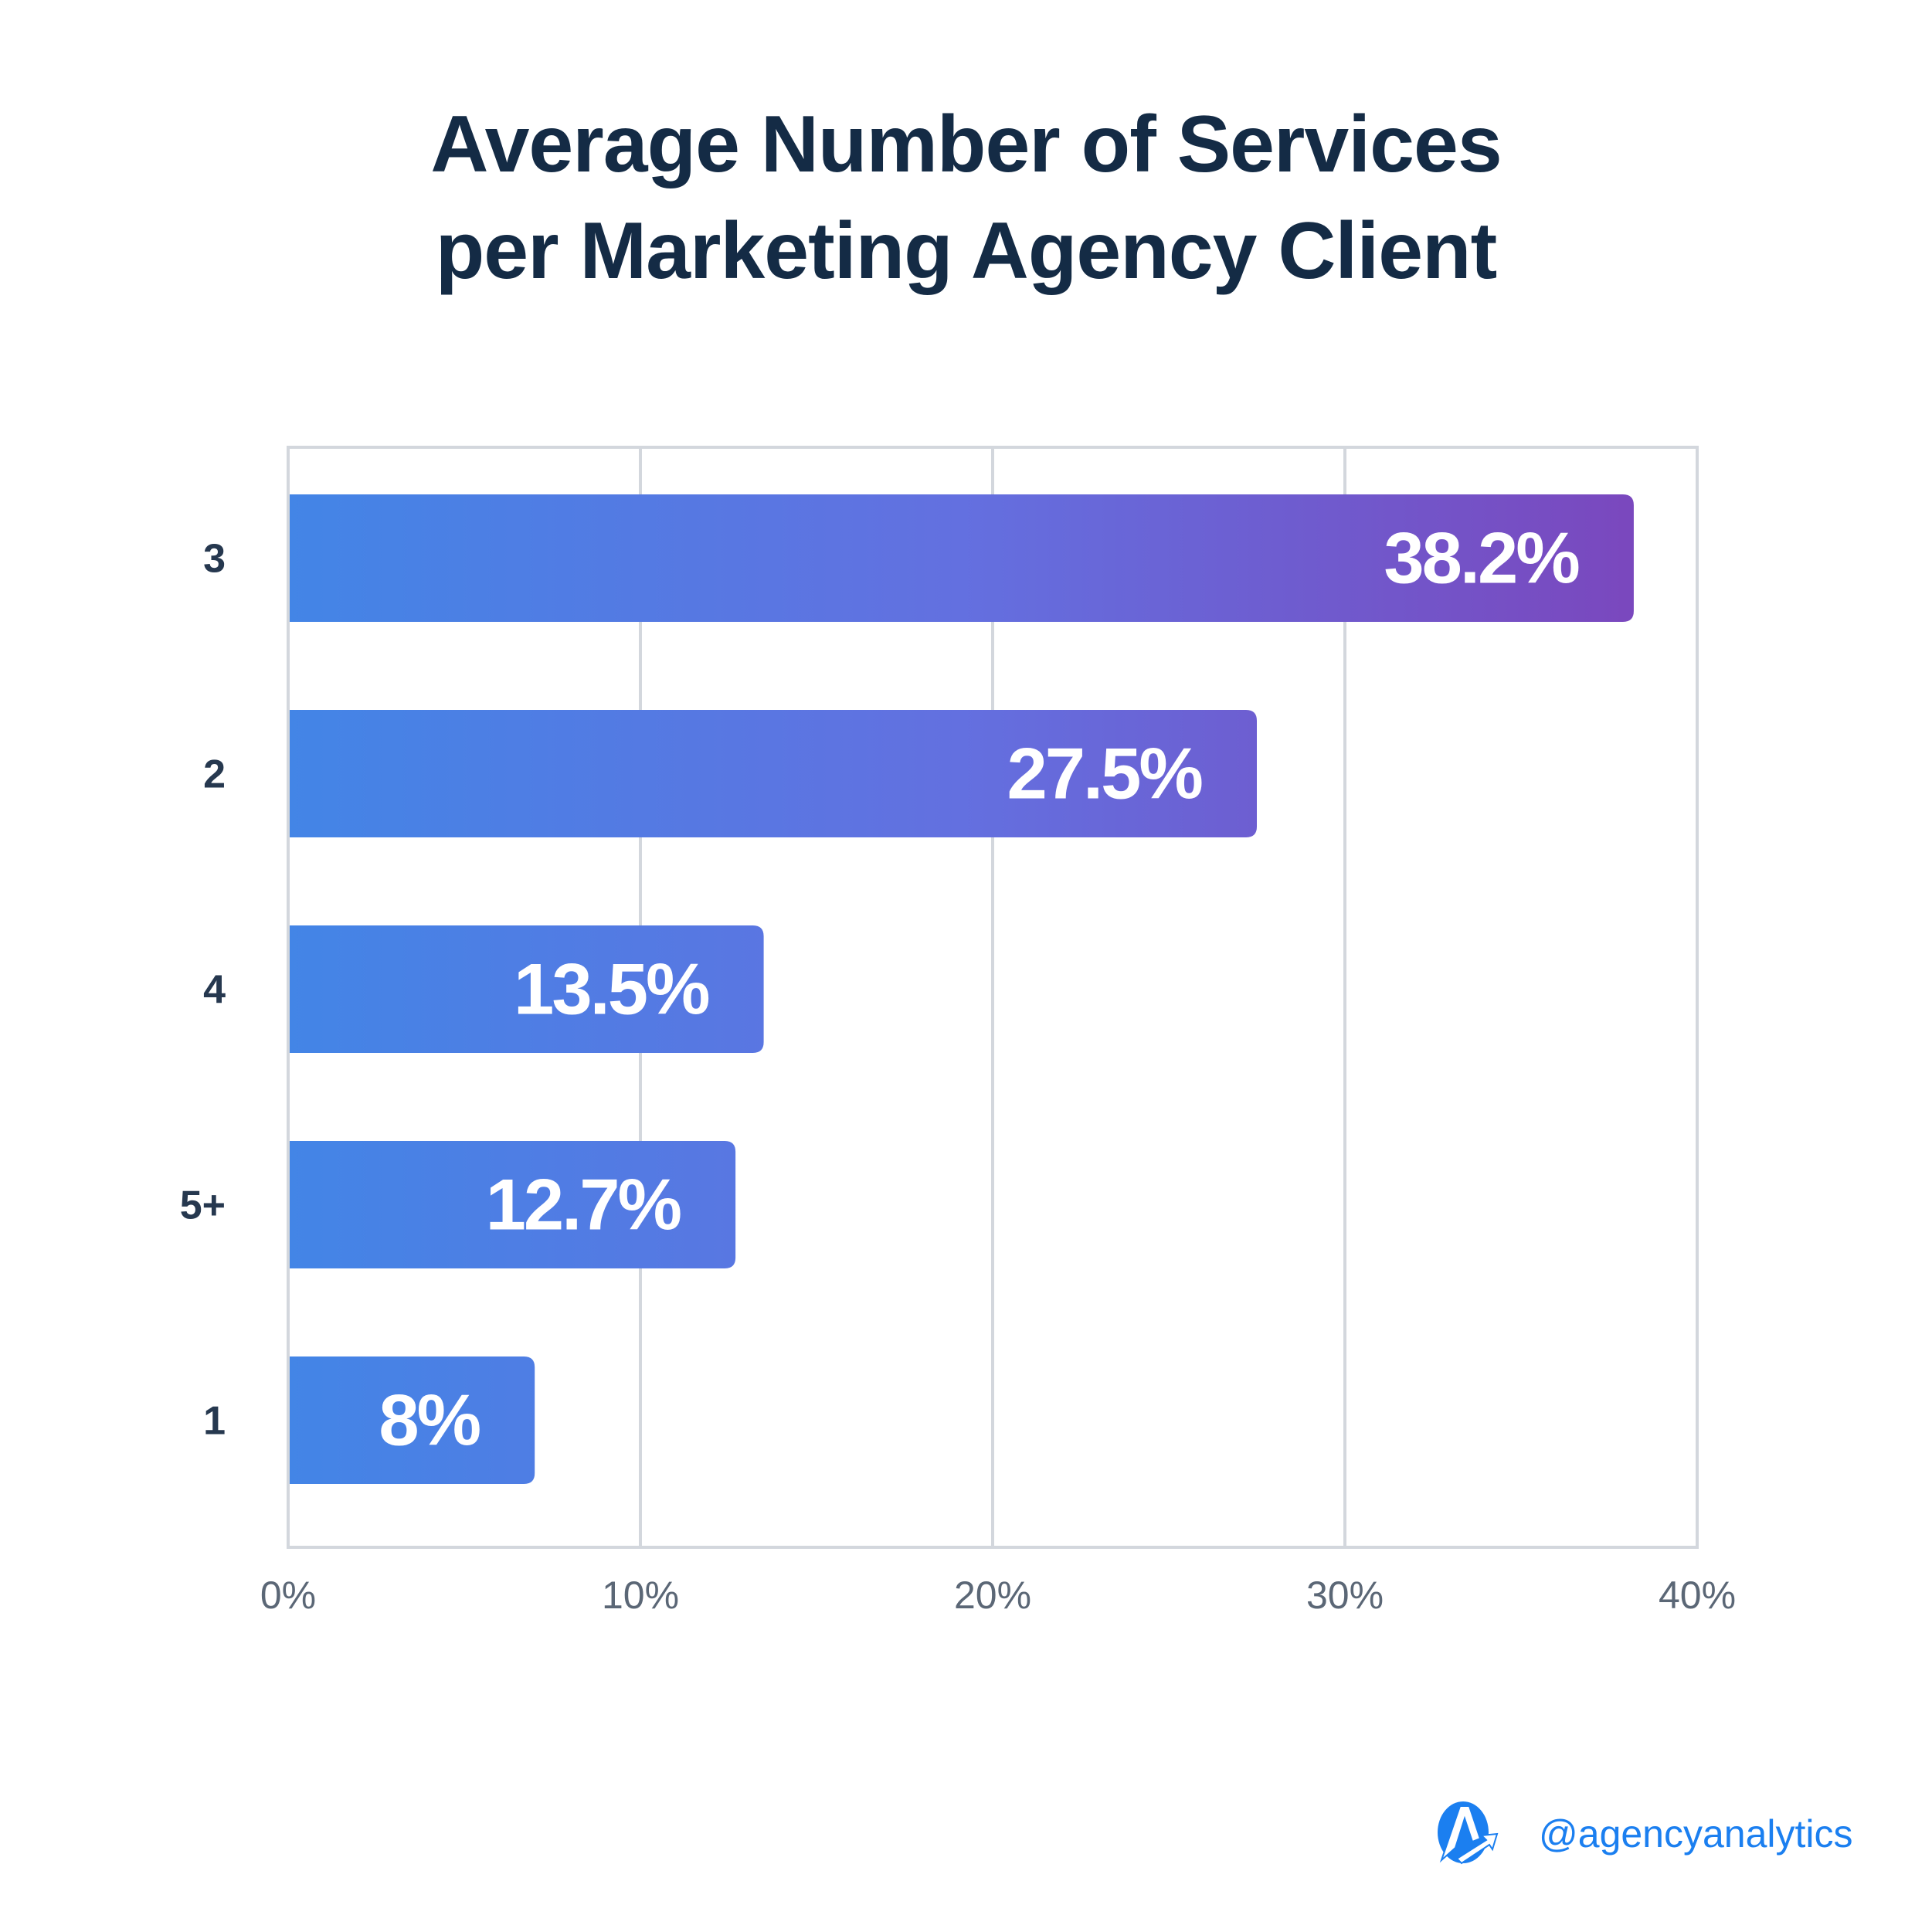 Image resolution: width=1932 pixels, height=1932 pixels. Describe the element at coordinates (641, 1596) in the screenshot. I see `x-tick-label: 10%` at that location.